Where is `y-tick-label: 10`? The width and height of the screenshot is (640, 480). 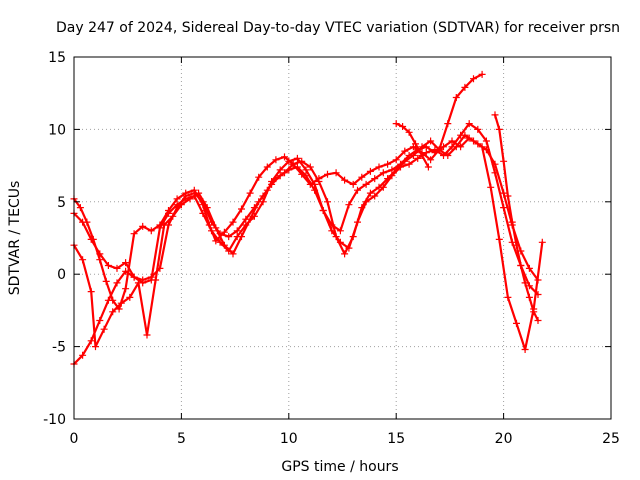
y-tick-label: 10 is located at coordinates (57, 130).